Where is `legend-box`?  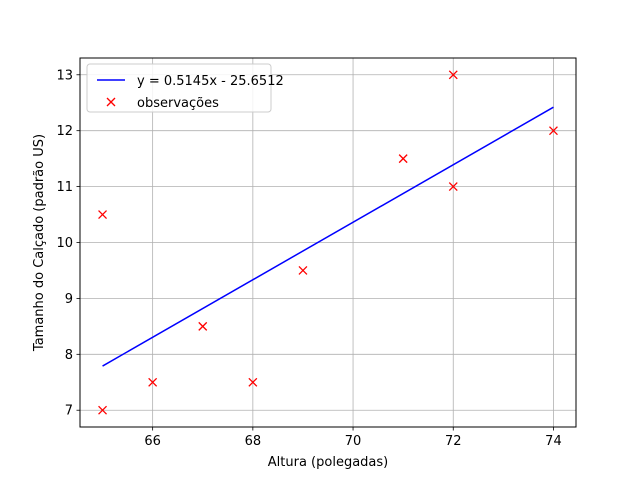
legend-box is located at coordinates (179, 88).